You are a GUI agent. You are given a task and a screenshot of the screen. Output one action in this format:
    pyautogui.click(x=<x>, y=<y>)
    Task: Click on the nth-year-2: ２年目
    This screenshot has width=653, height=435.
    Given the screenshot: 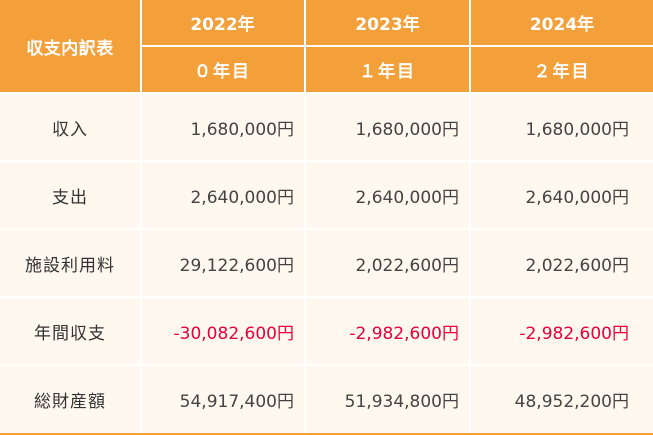 What is the action you would take?
    pyautogui.click(x=562, y=71)
    